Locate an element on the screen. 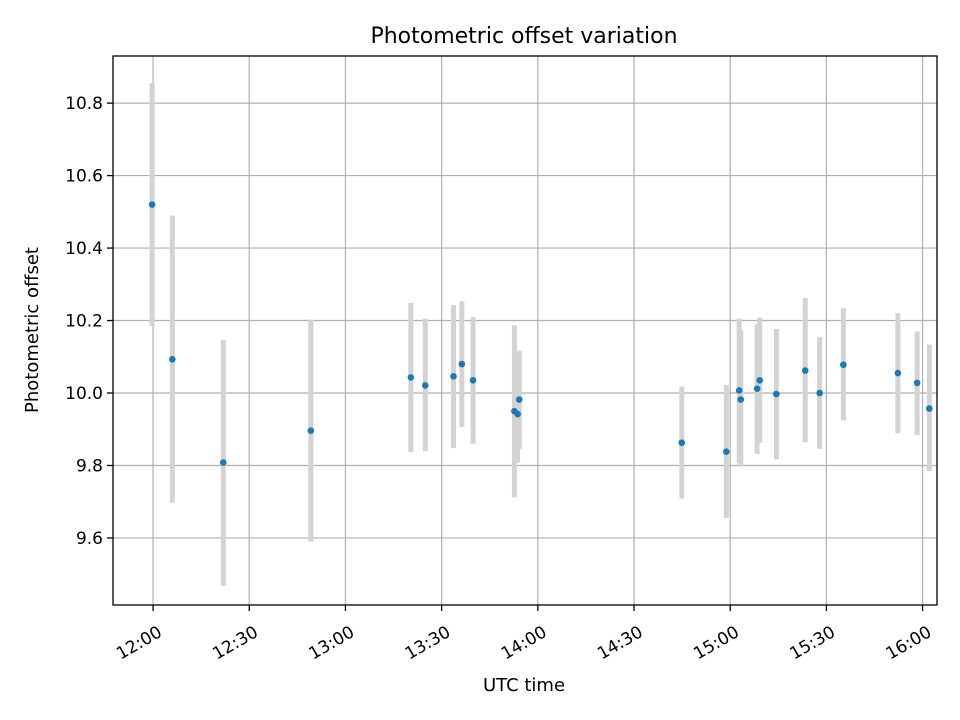 The height and width of the screenshot is (720, 960). x-tick-label: 12:30 is located at coordinates (235, 643).